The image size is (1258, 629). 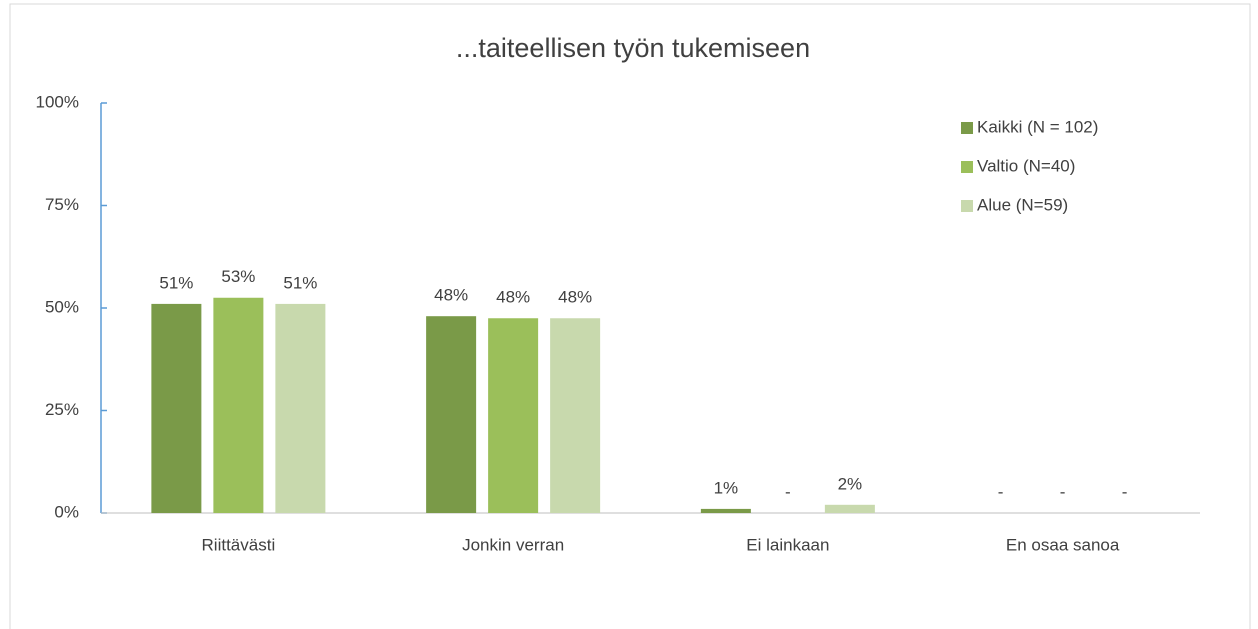 What do you see at coordinates (1063, 544) in the screenshot?
I see `x-tick-label: En osaa sanoa` at bounding box center [1063, 544].